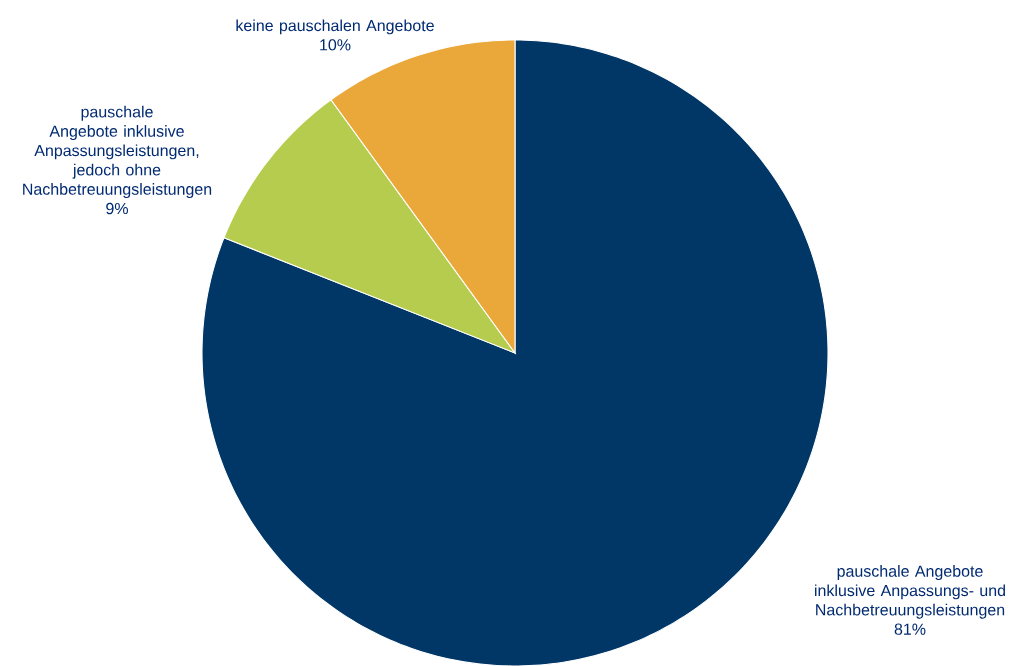 This screenshot has width=1010, height=666. I want to click on slice-label: pauschale Angebote inklusive Anpassungs- und Nachbetreuungsleistungen, so click(910, 592).